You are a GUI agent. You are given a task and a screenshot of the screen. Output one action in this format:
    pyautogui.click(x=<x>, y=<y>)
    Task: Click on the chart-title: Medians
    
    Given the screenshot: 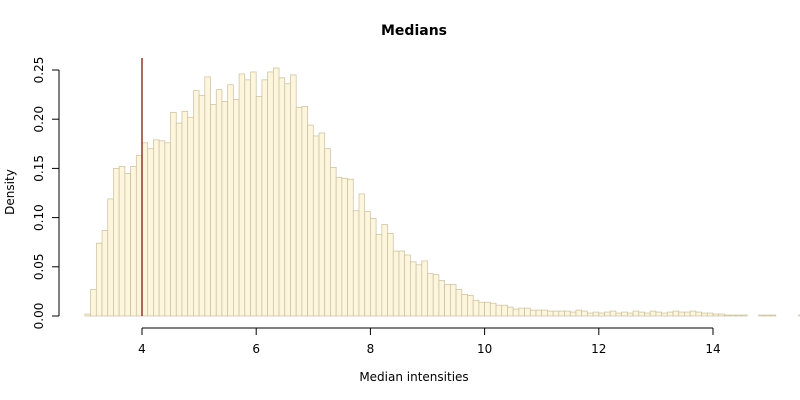 What is the action you would take?
    pyautogui.click(x=414, y=31)
    